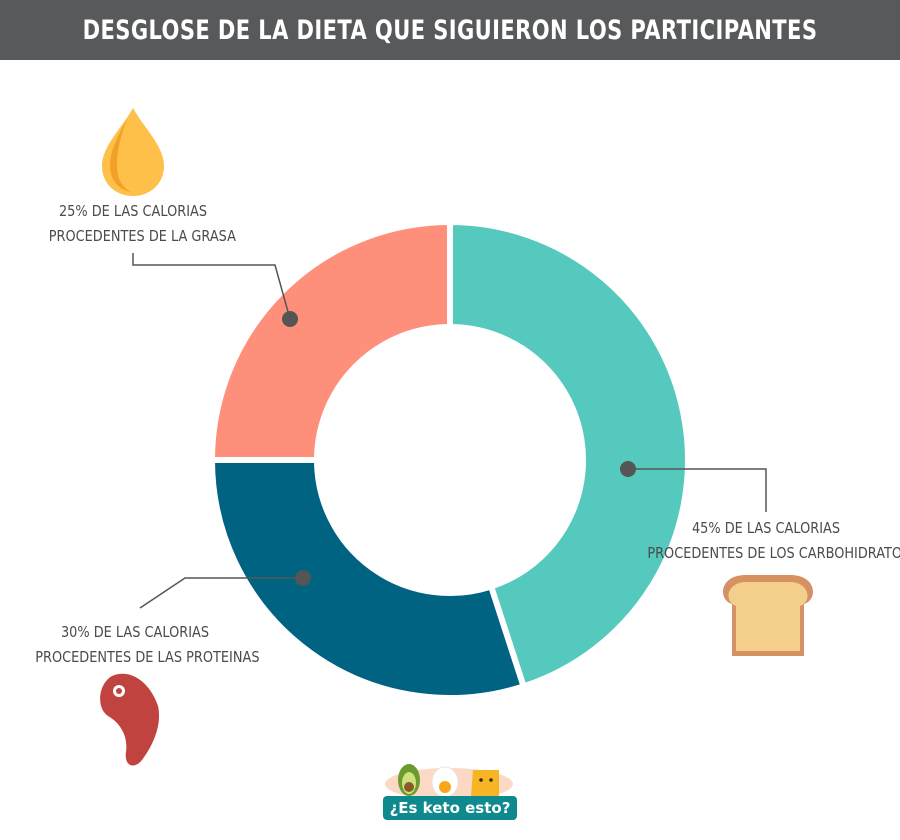 The image size is (900, 840). Describe the element at coordinates (697, 490) in the screenshot. I see `leader-line-carbohidratos` at that location.